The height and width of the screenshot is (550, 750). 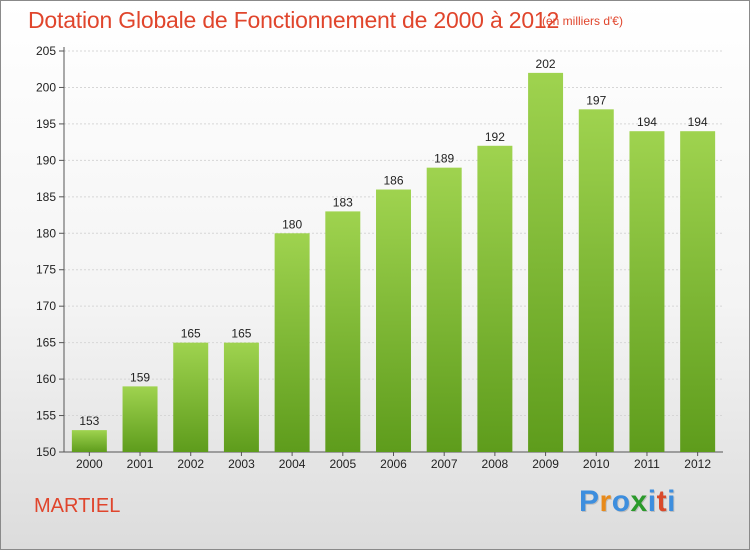 What do you see at coordinates (343, 202) in the screenshot?
I see `data-label-2005: 183` at bounding box center [343, 202].